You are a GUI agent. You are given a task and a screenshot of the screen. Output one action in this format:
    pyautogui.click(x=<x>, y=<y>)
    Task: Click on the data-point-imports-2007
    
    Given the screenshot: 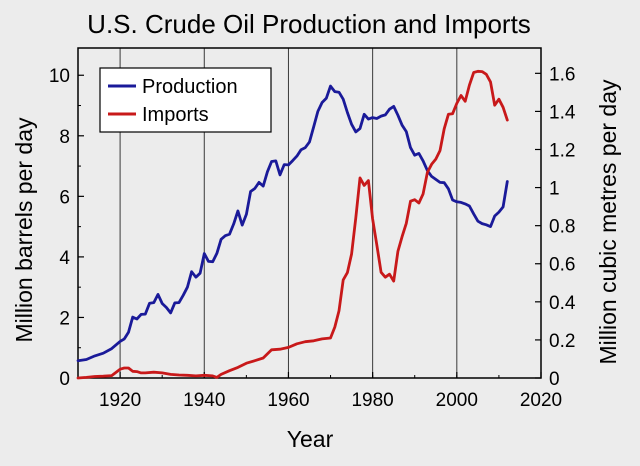 What is the action you would take?
    pyautogui.click(x=486, y=74)
    